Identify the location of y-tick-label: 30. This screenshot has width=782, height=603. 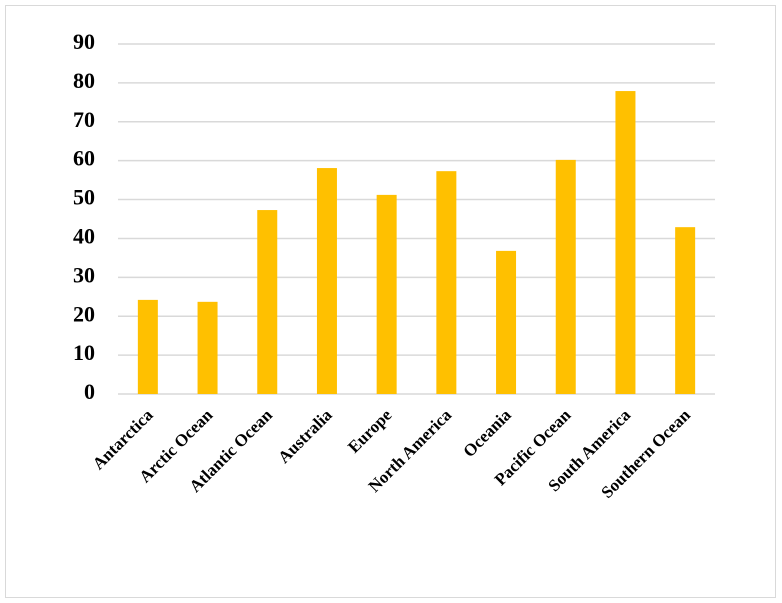
(84, 274).